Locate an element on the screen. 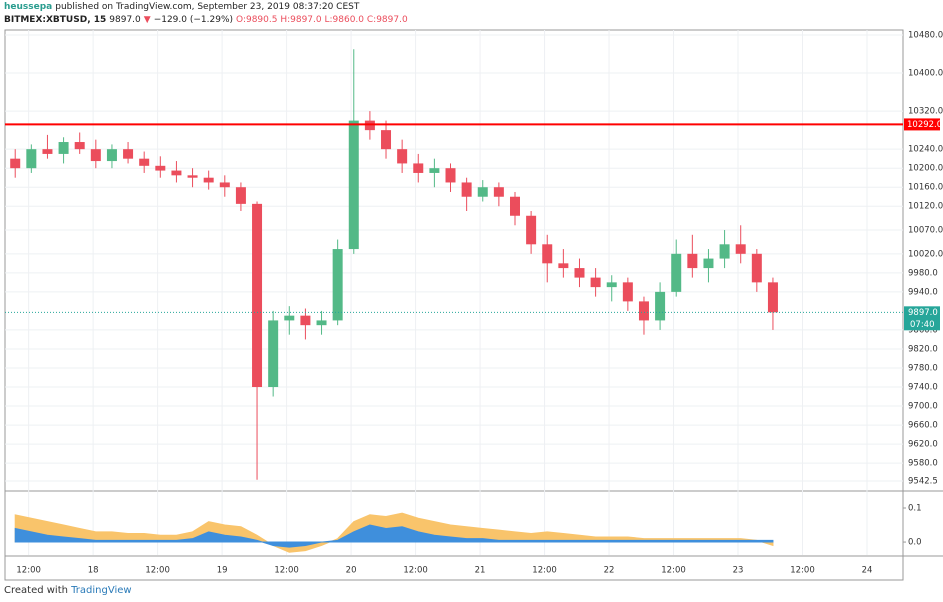  y-tick-label: 9980.0 is located at coordinates (923, 273).